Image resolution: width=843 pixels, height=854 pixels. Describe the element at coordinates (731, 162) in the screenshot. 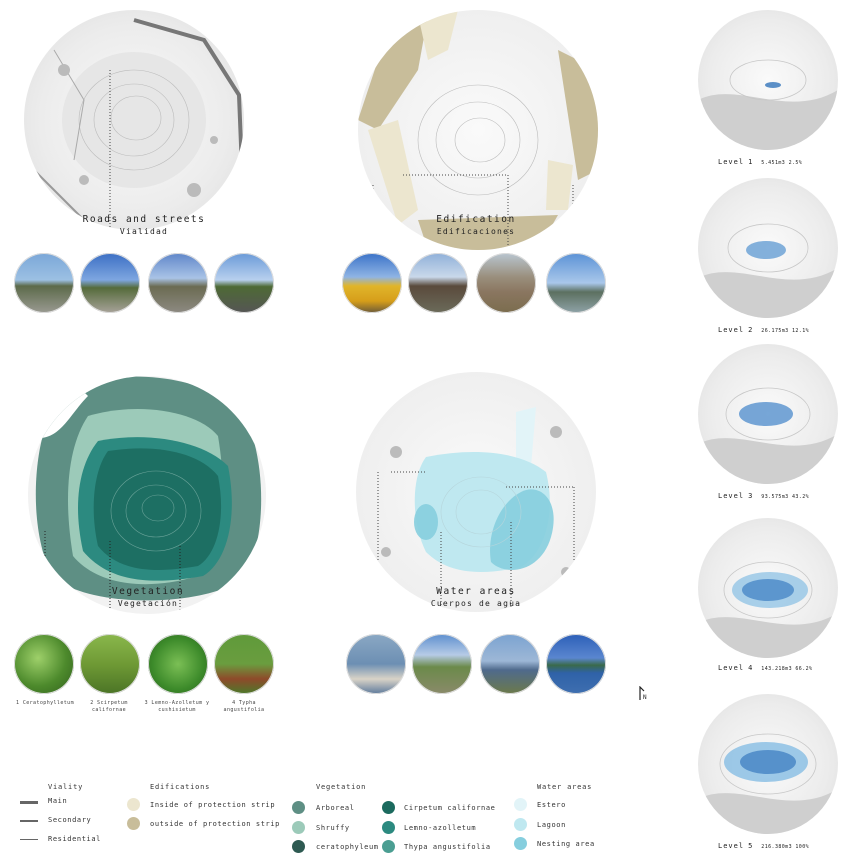

I see `level-1-word: Level` at that location.